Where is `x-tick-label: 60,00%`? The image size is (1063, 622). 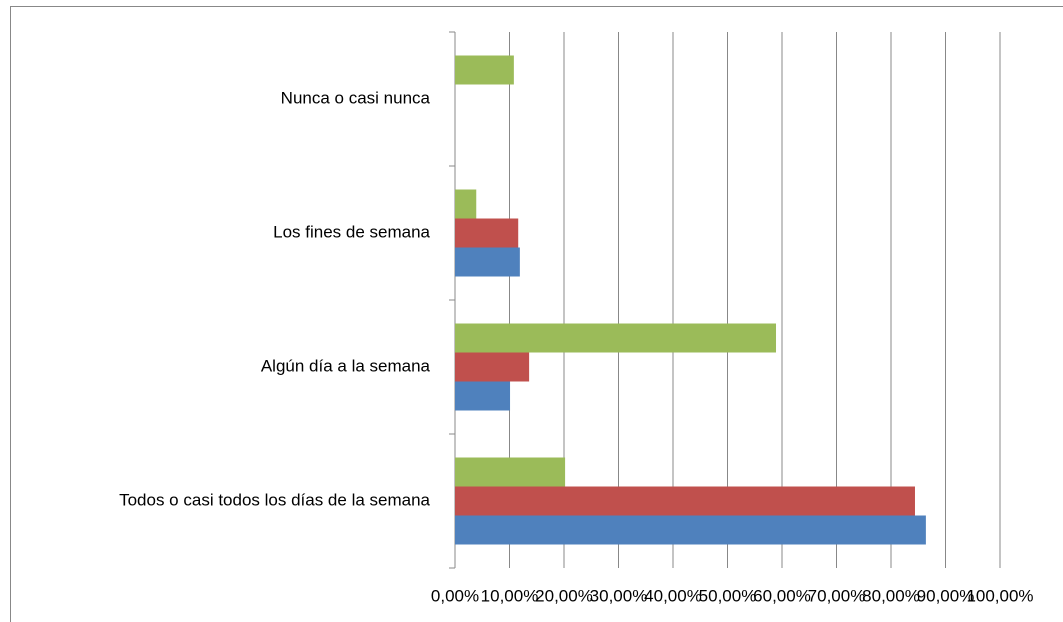 x-tick-label: 60,00% is located at coordinates (782, 595).